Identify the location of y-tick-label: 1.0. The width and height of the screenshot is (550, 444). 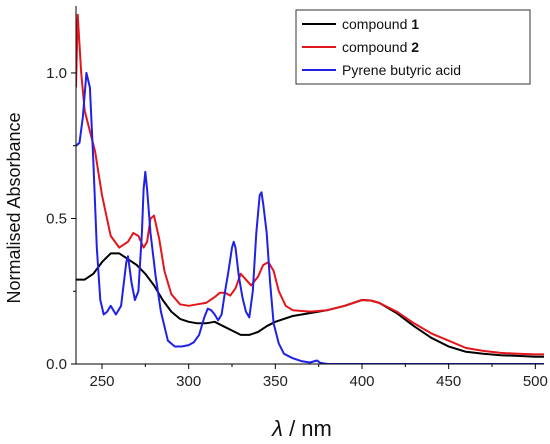
(56, 73).